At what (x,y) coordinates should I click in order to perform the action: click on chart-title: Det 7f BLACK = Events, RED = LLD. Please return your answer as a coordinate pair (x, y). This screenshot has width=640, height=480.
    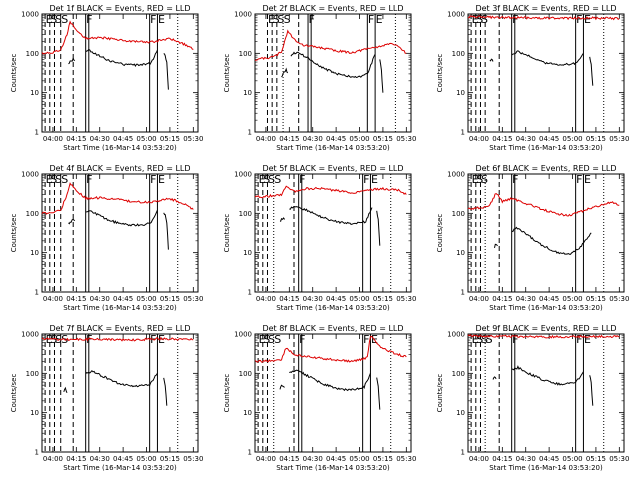
    Looking at the image, I should click on (119, 328).